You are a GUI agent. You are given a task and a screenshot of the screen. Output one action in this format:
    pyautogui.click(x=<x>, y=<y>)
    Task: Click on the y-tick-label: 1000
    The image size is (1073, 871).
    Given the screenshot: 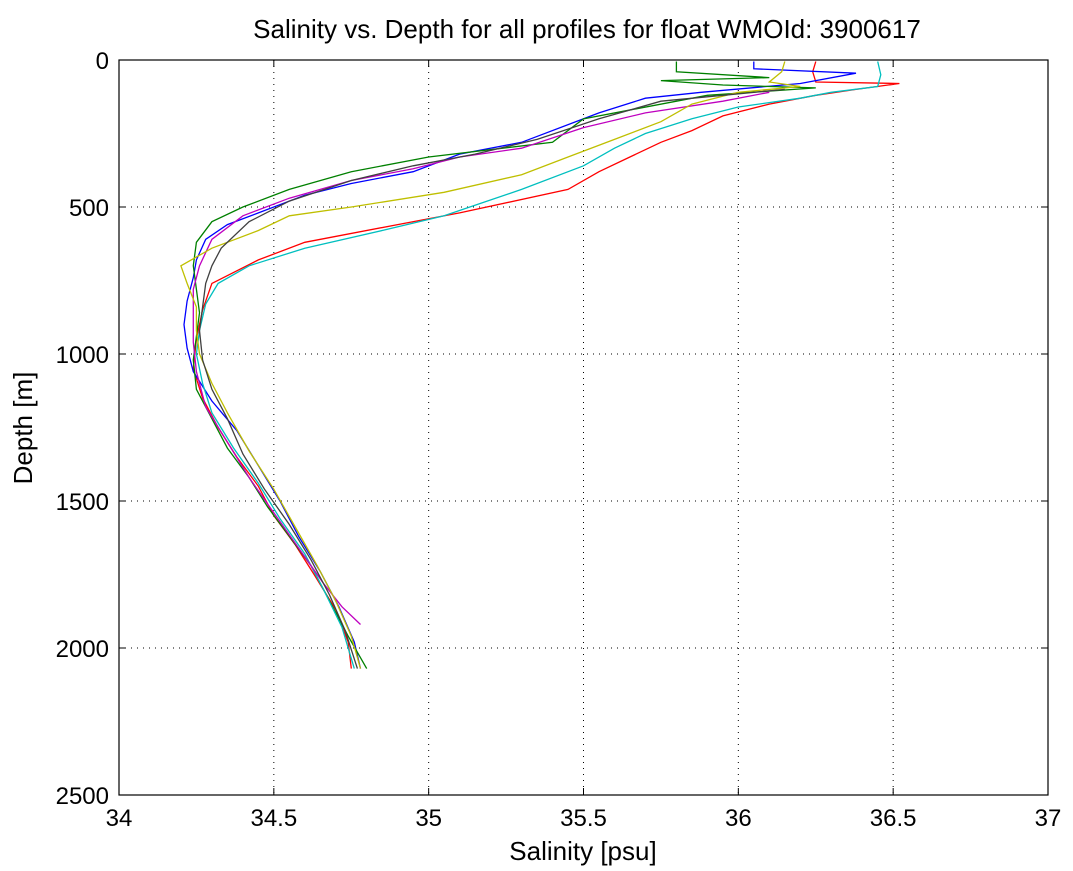 What is the action you would take?
    pyautogui.click(x=82, y=355)
    